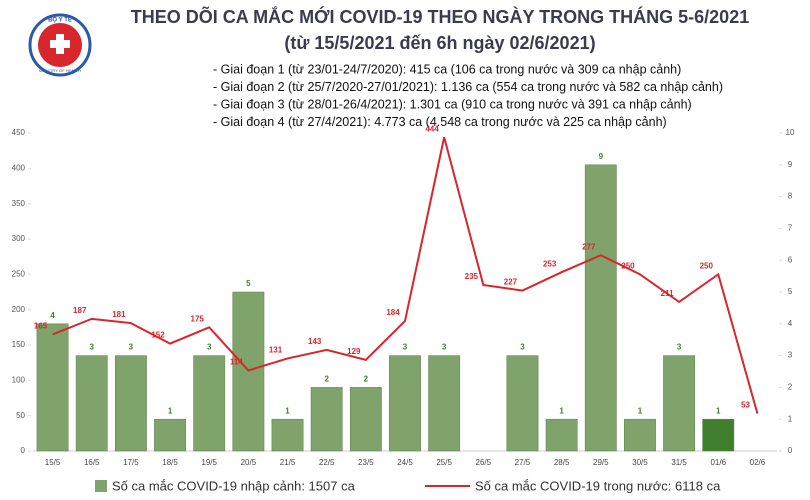  Describe the element at coordinates (366, 462) in the screenshot. I see `x-tick-label: 23/5` at that location.